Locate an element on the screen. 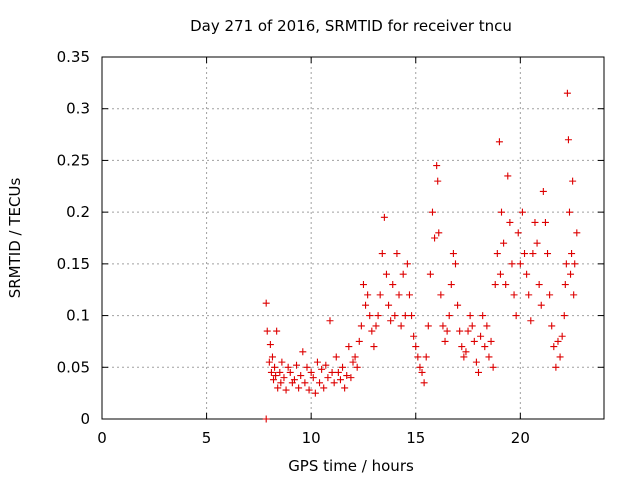 This screenshot has width=640, height=480. y-tick-label: 0.05 is located at coordinates (73, 367).